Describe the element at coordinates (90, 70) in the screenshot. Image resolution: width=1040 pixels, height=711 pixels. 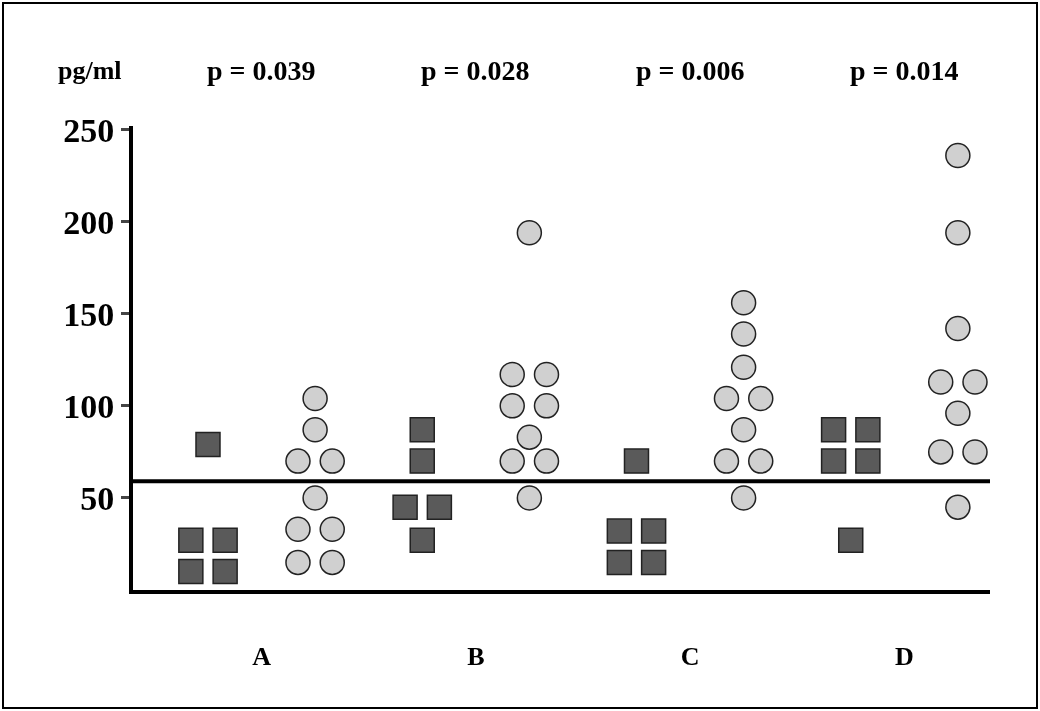
I see `y-axis-title: pg/ml` at that location.